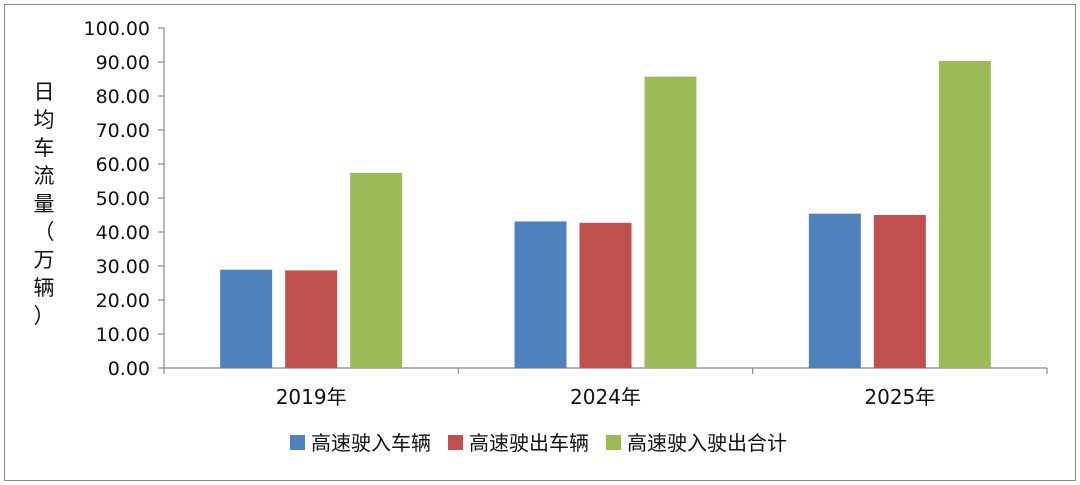 This screenshot has width=1080, height=485. I want to click on x-tick-label: 2019年, so click(311, 397).